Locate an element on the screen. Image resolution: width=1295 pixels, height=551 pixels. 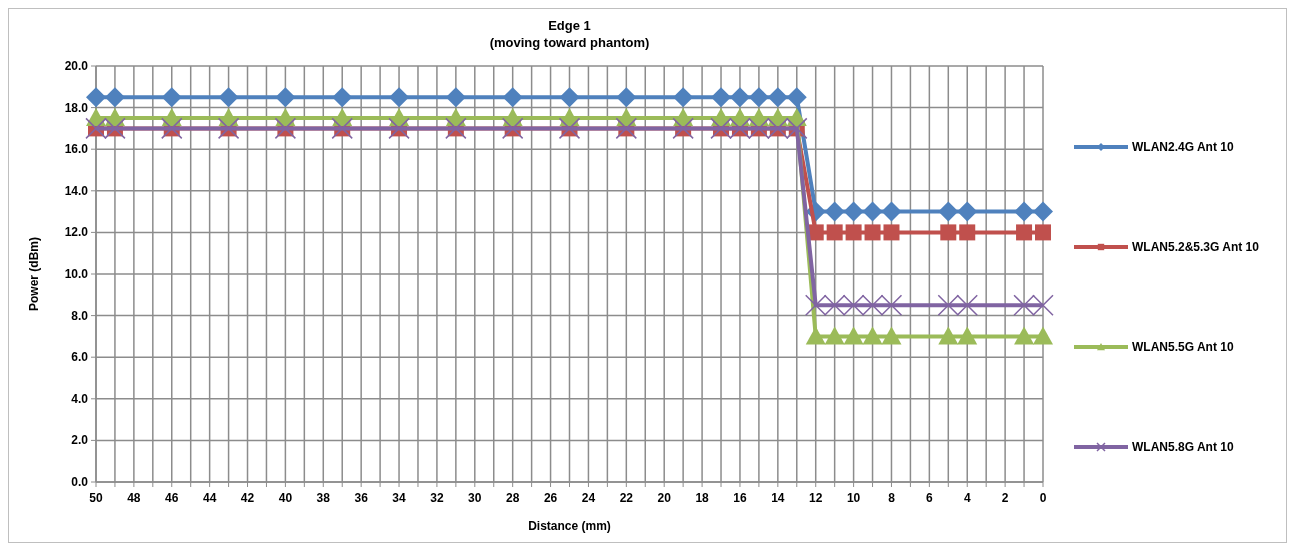
x-tick-label: 0 is located at coordinates (1043, 498).